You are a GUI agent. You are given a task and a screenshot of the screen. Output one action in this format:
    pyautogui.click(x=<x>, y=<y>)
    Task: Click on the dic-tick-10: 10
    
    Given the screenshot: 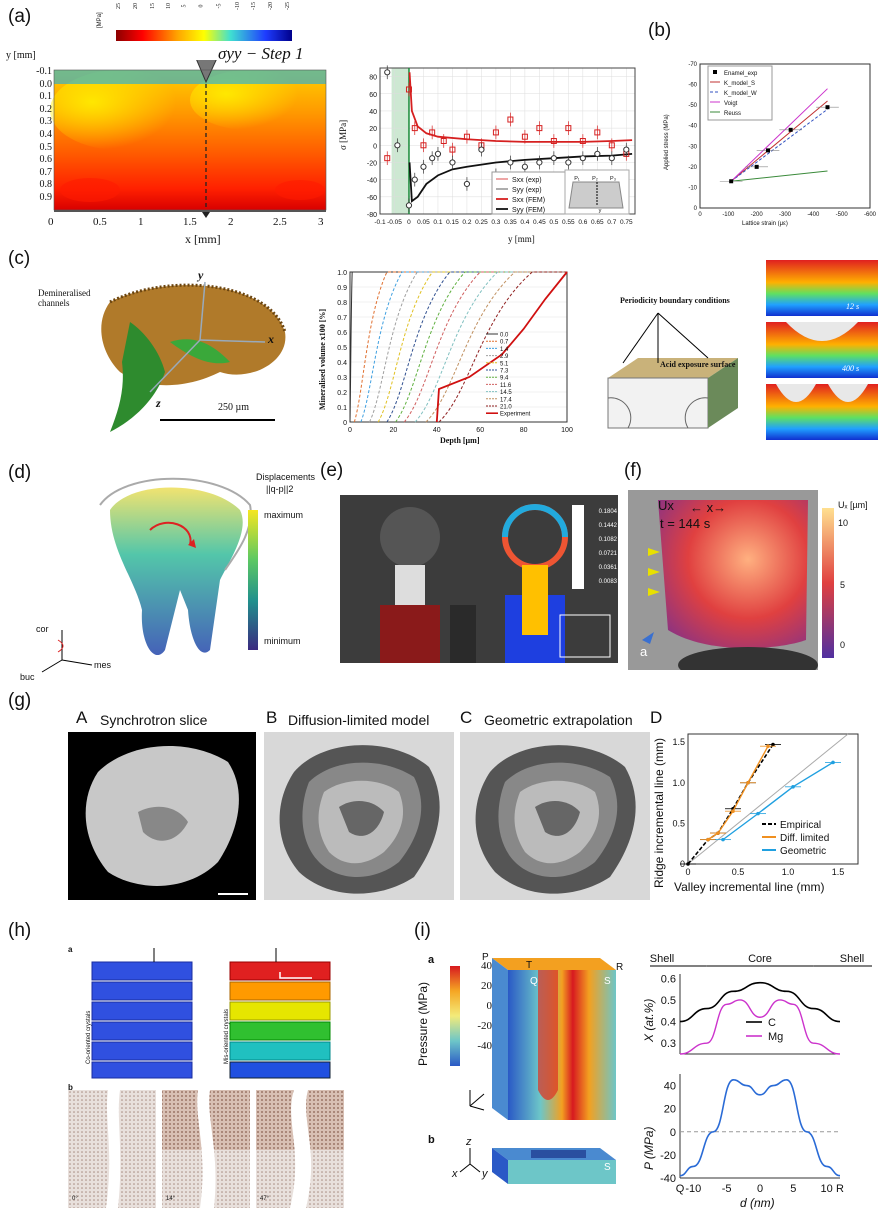 What is the action you would take?
    pyautogui.click(x=843, y=523)
    